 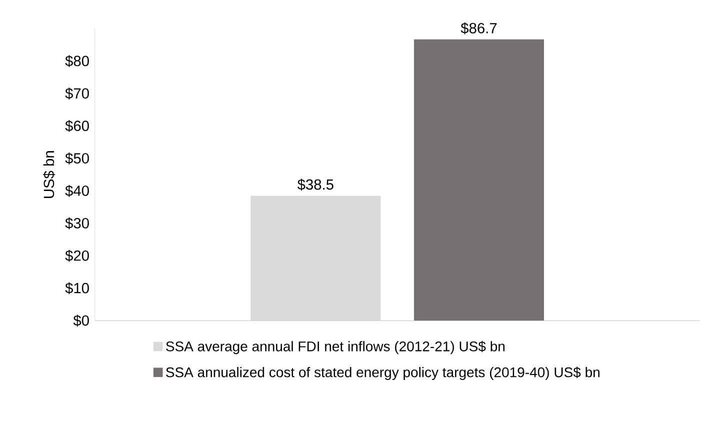 What do you see at coordinates (77, 256) in the screenshot?
I see `y-tick-label: $20` at bounding box center [77, 256].